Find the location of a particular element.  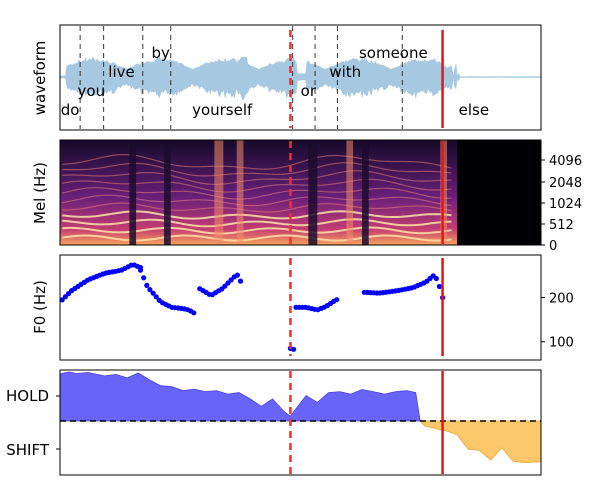

turn-areas is located at coordinates (300, 417).